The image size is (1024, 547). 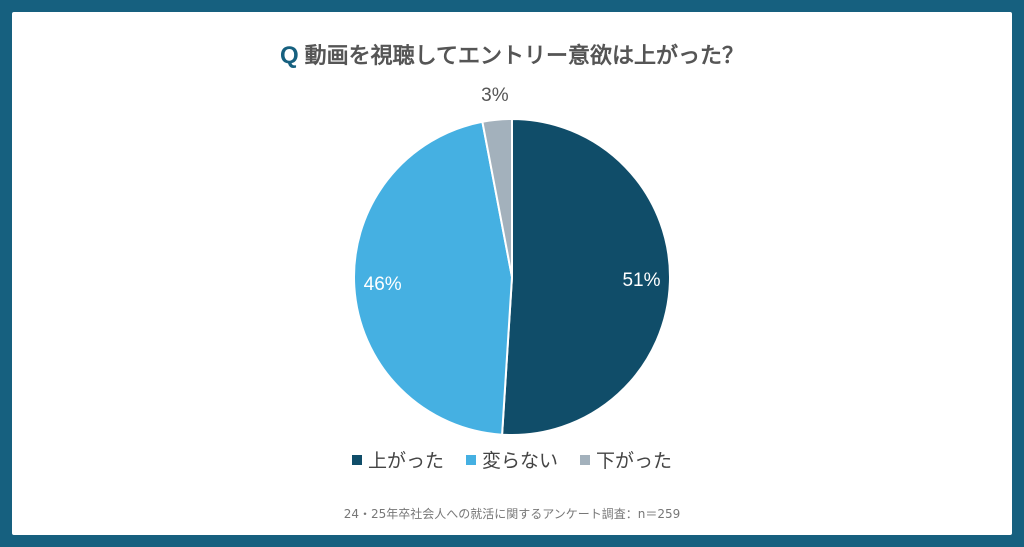 What do you see at coordinates (524, 56) in the screenshot?
I see `chart-title-text: 動画を視聴してエントリー意欲は上がった？` at bounding box center [524, 56].